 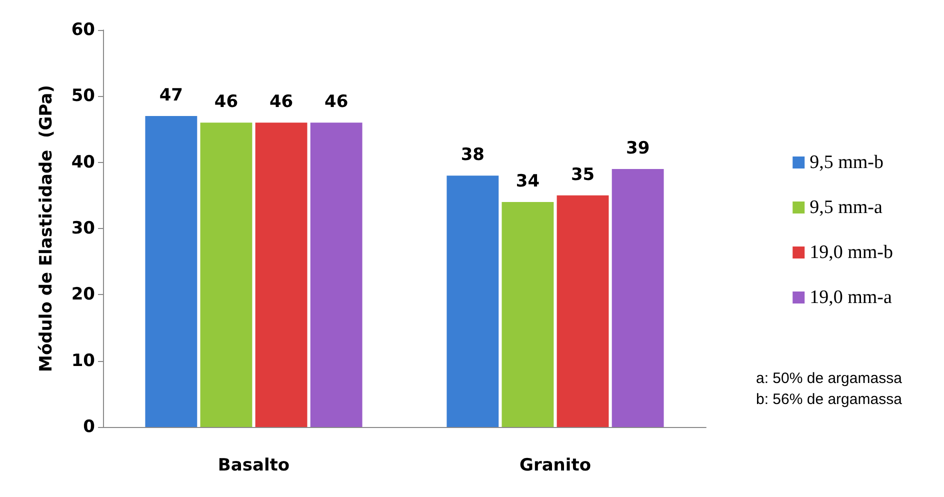 I want to click on y-tick-label: 0, so click(x=89, y=427).